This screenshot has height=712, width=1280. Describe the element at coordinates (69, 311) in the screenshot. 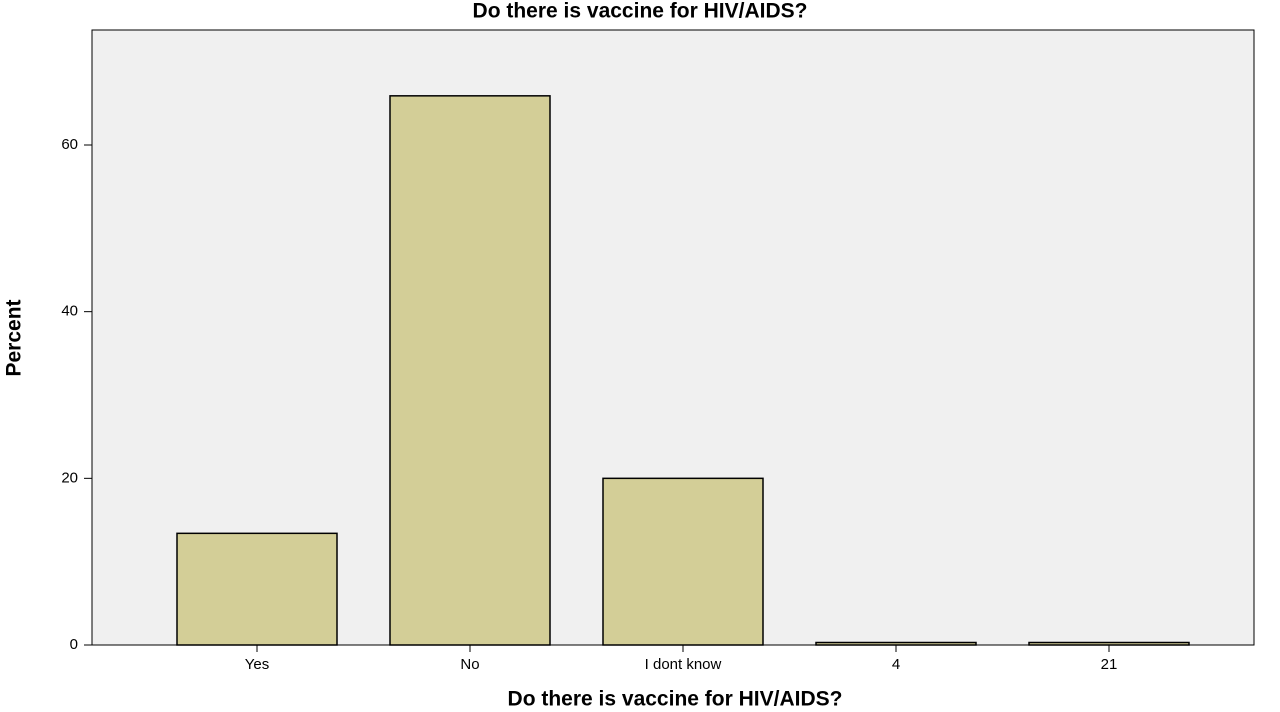

I see `y-tick-label: 40` at that location.